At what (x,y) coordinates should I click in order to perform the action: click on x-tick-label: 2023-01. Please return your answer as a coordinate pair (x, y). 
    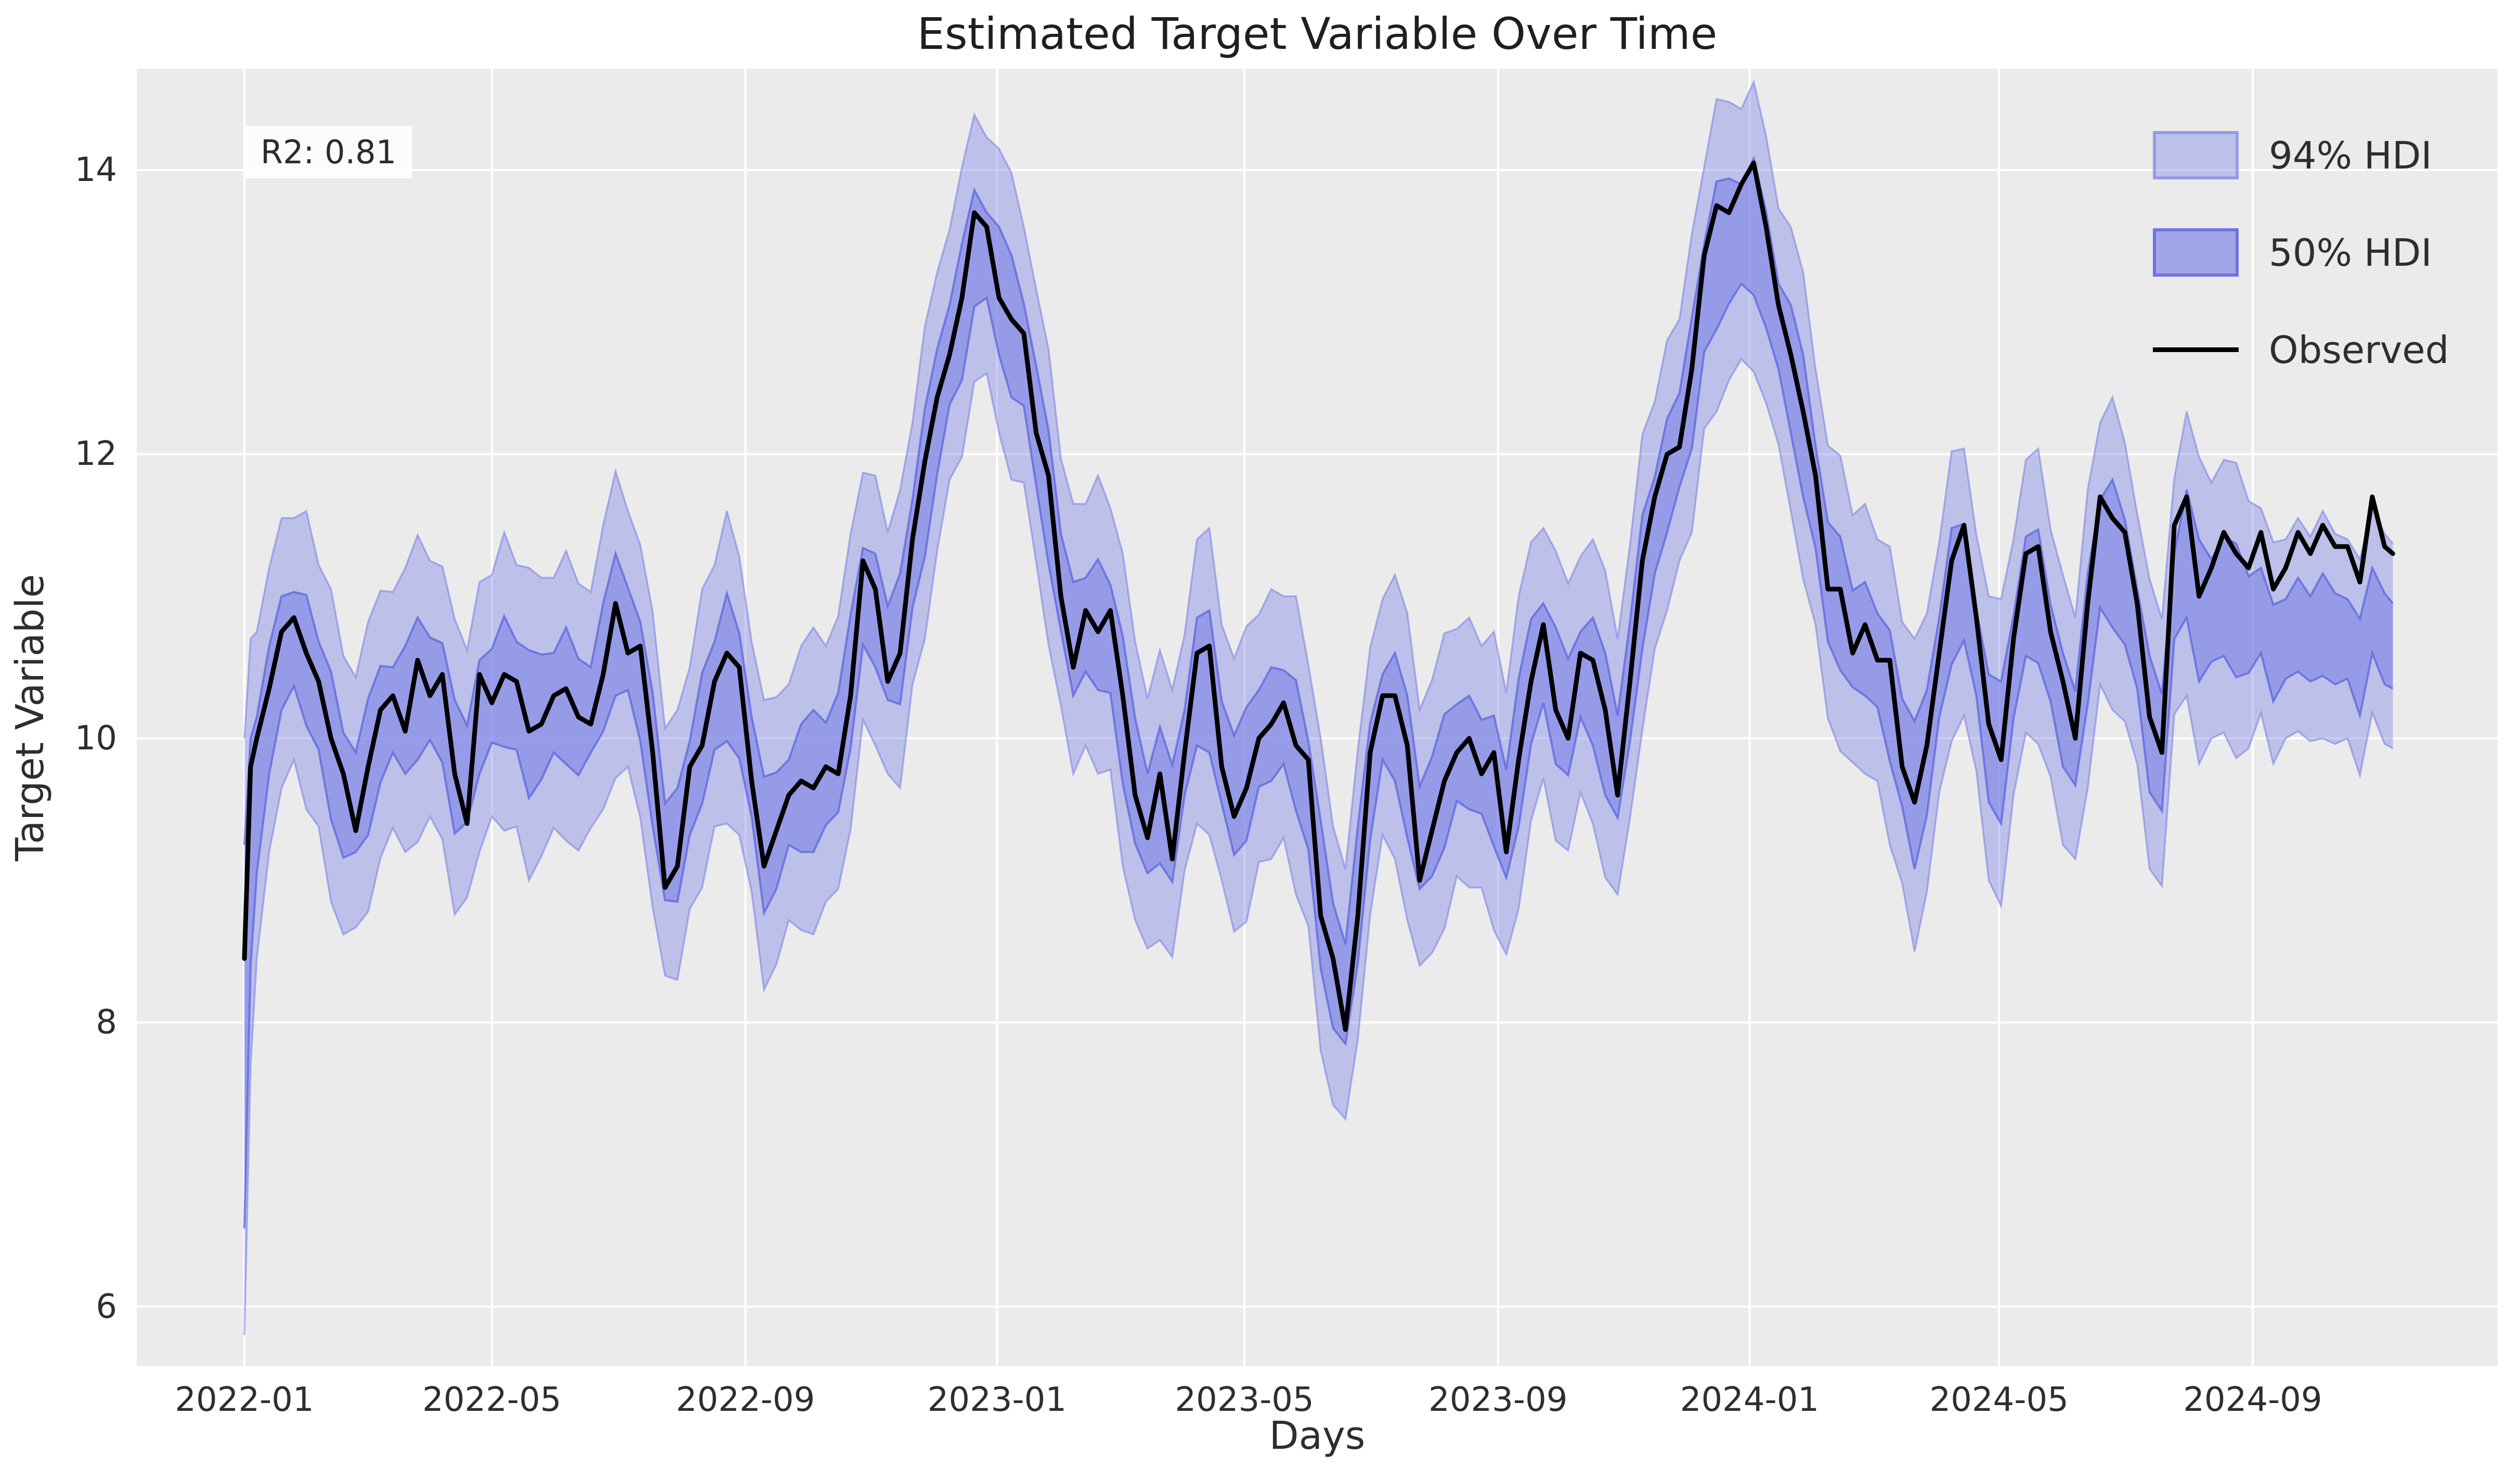
    Looking at the image, I should click on (997, 1400).